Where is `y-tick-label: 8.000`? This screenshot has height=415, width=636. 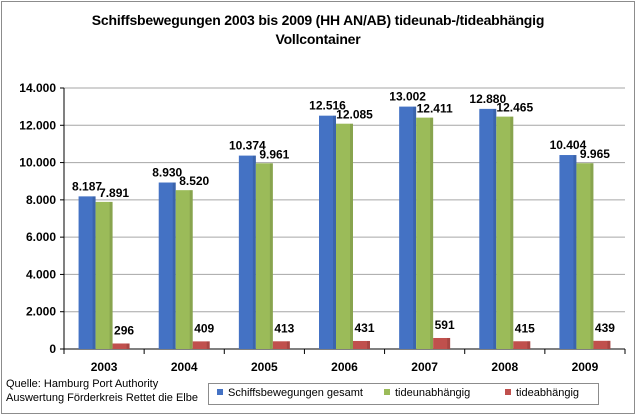 y-tick-label: 8.000 is located at coordinates (41, 200).